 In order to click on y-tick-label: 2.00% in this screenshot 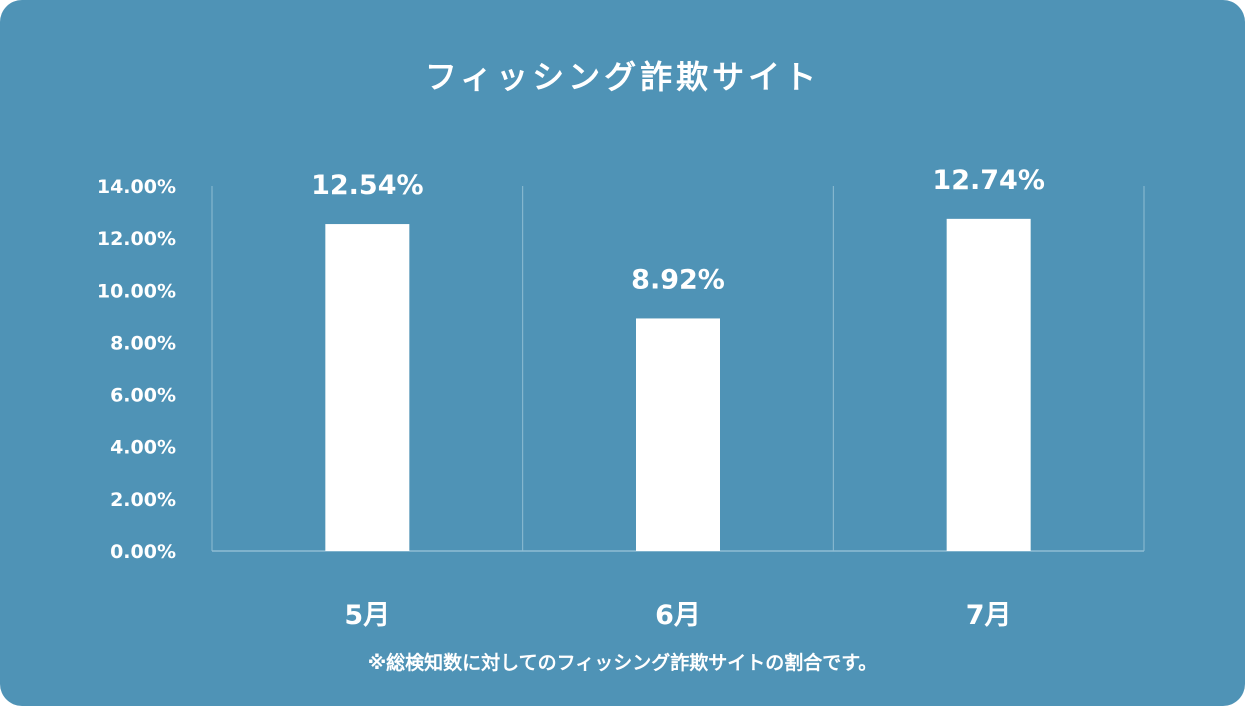, I will do `click(143, 500)`.